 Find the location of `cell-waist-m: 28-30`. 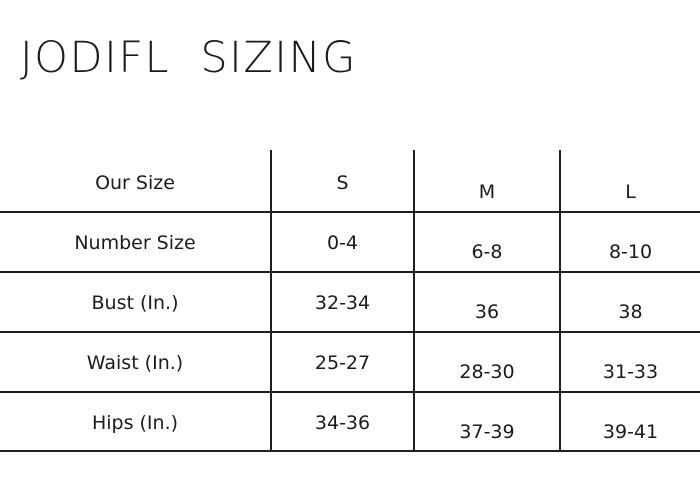

cell-waist-m: 28-30 is located at coordinates (487, 372).